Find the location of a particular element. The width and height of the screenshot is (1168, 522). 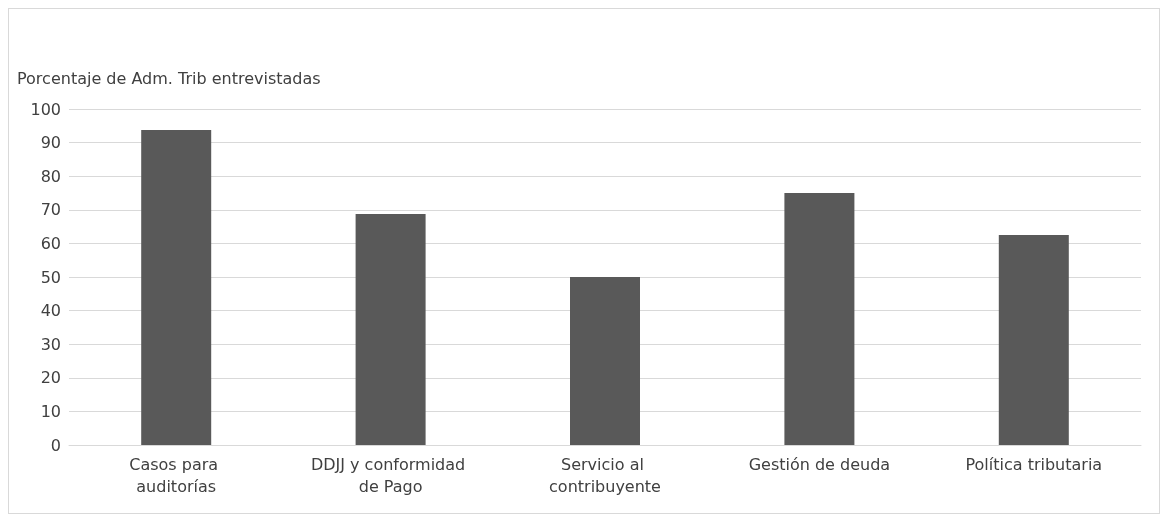

x-tick-label: Política tributaria is located at coordinates (1034, 464).